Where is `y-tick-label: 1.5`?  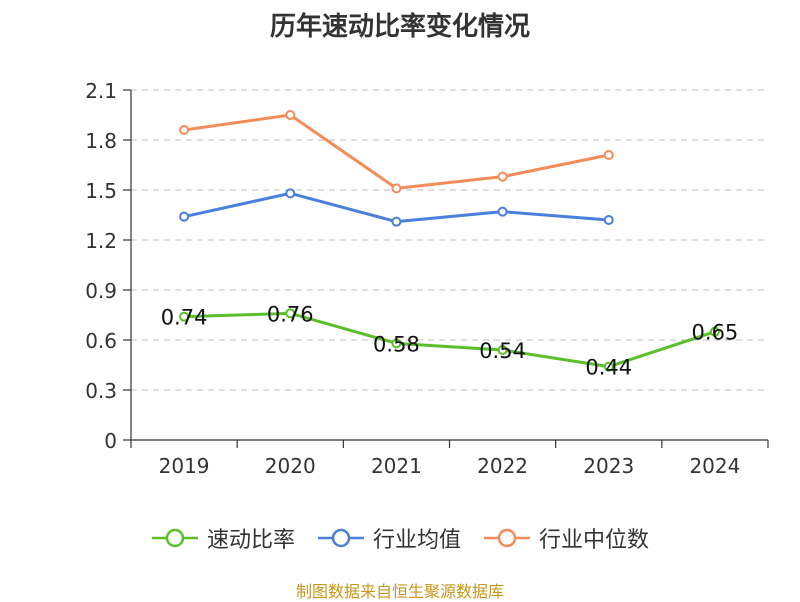
y-tick-label: 1.5 is located at coordinates (101, 191).